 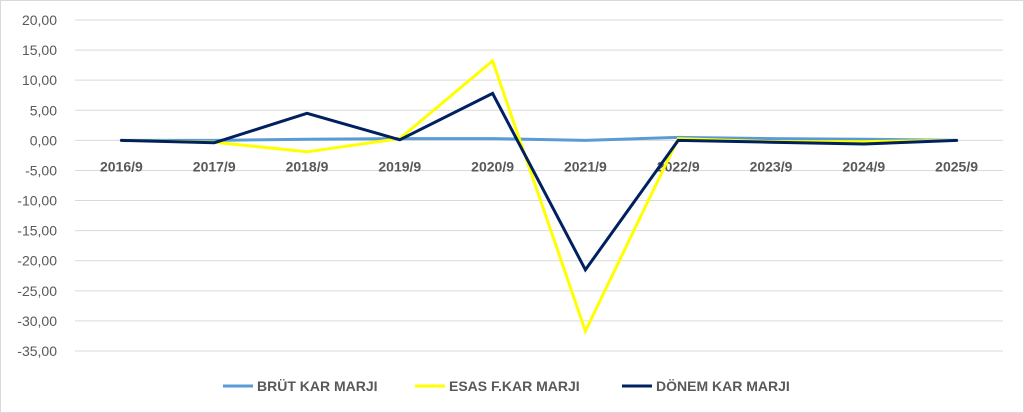 I want to click on y-tick-label: 20,00, so click(x=39, y=20).